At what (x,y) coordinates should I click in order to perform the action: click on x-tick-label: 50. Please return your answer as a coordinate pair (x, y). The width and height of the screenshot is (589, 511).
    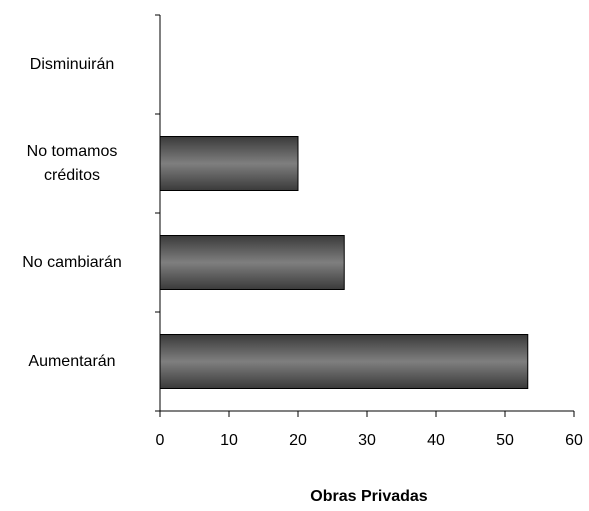
    Looking at the image, I should click on (505, 440).